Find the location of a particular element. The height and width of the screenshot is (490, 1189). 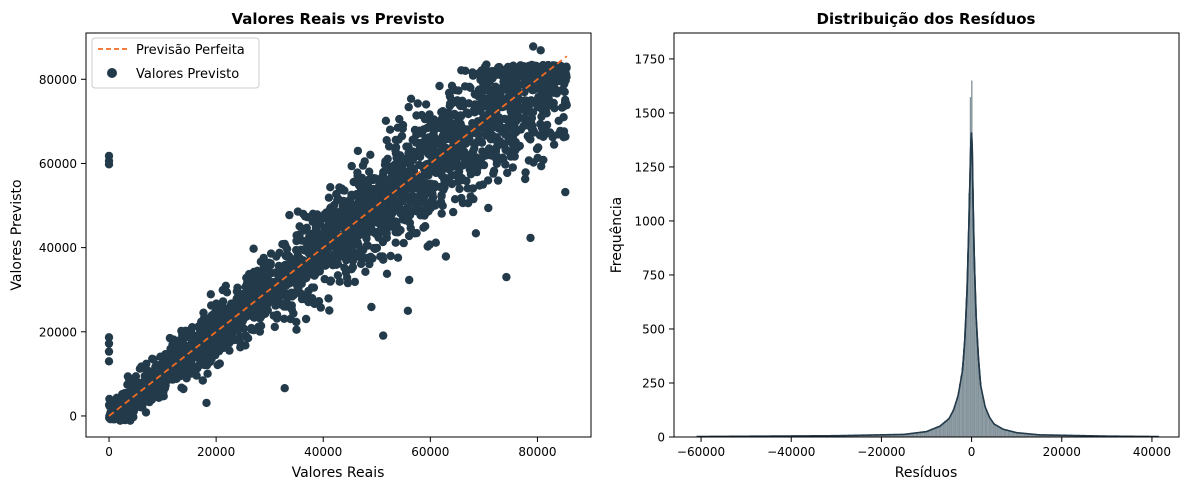

x-tick-label: −60000 is located at coordinates (701, 452).